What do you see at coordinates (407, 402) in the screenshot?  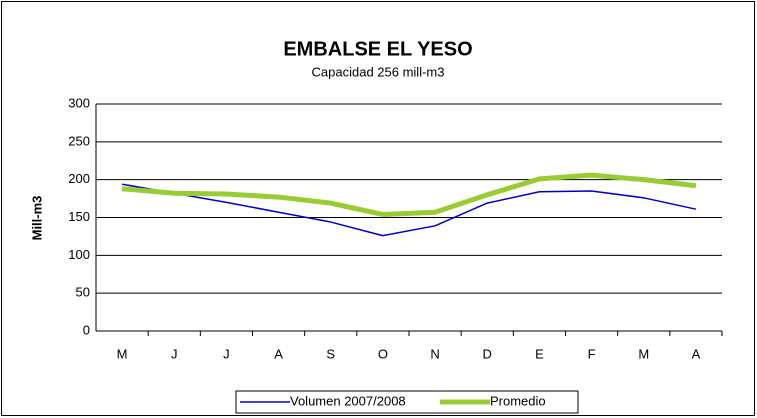 I see `legend` at bounding box center [407, 402].